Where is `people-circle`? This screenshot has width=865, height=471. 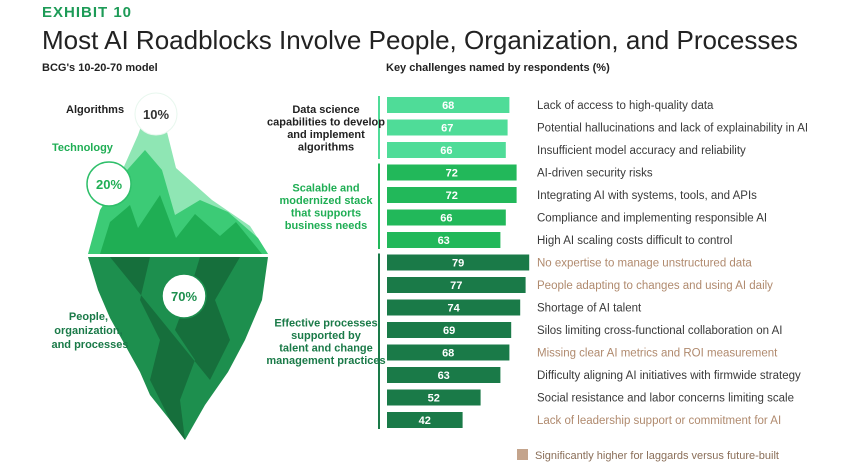 people-circle is located at coordinates (184, 296).